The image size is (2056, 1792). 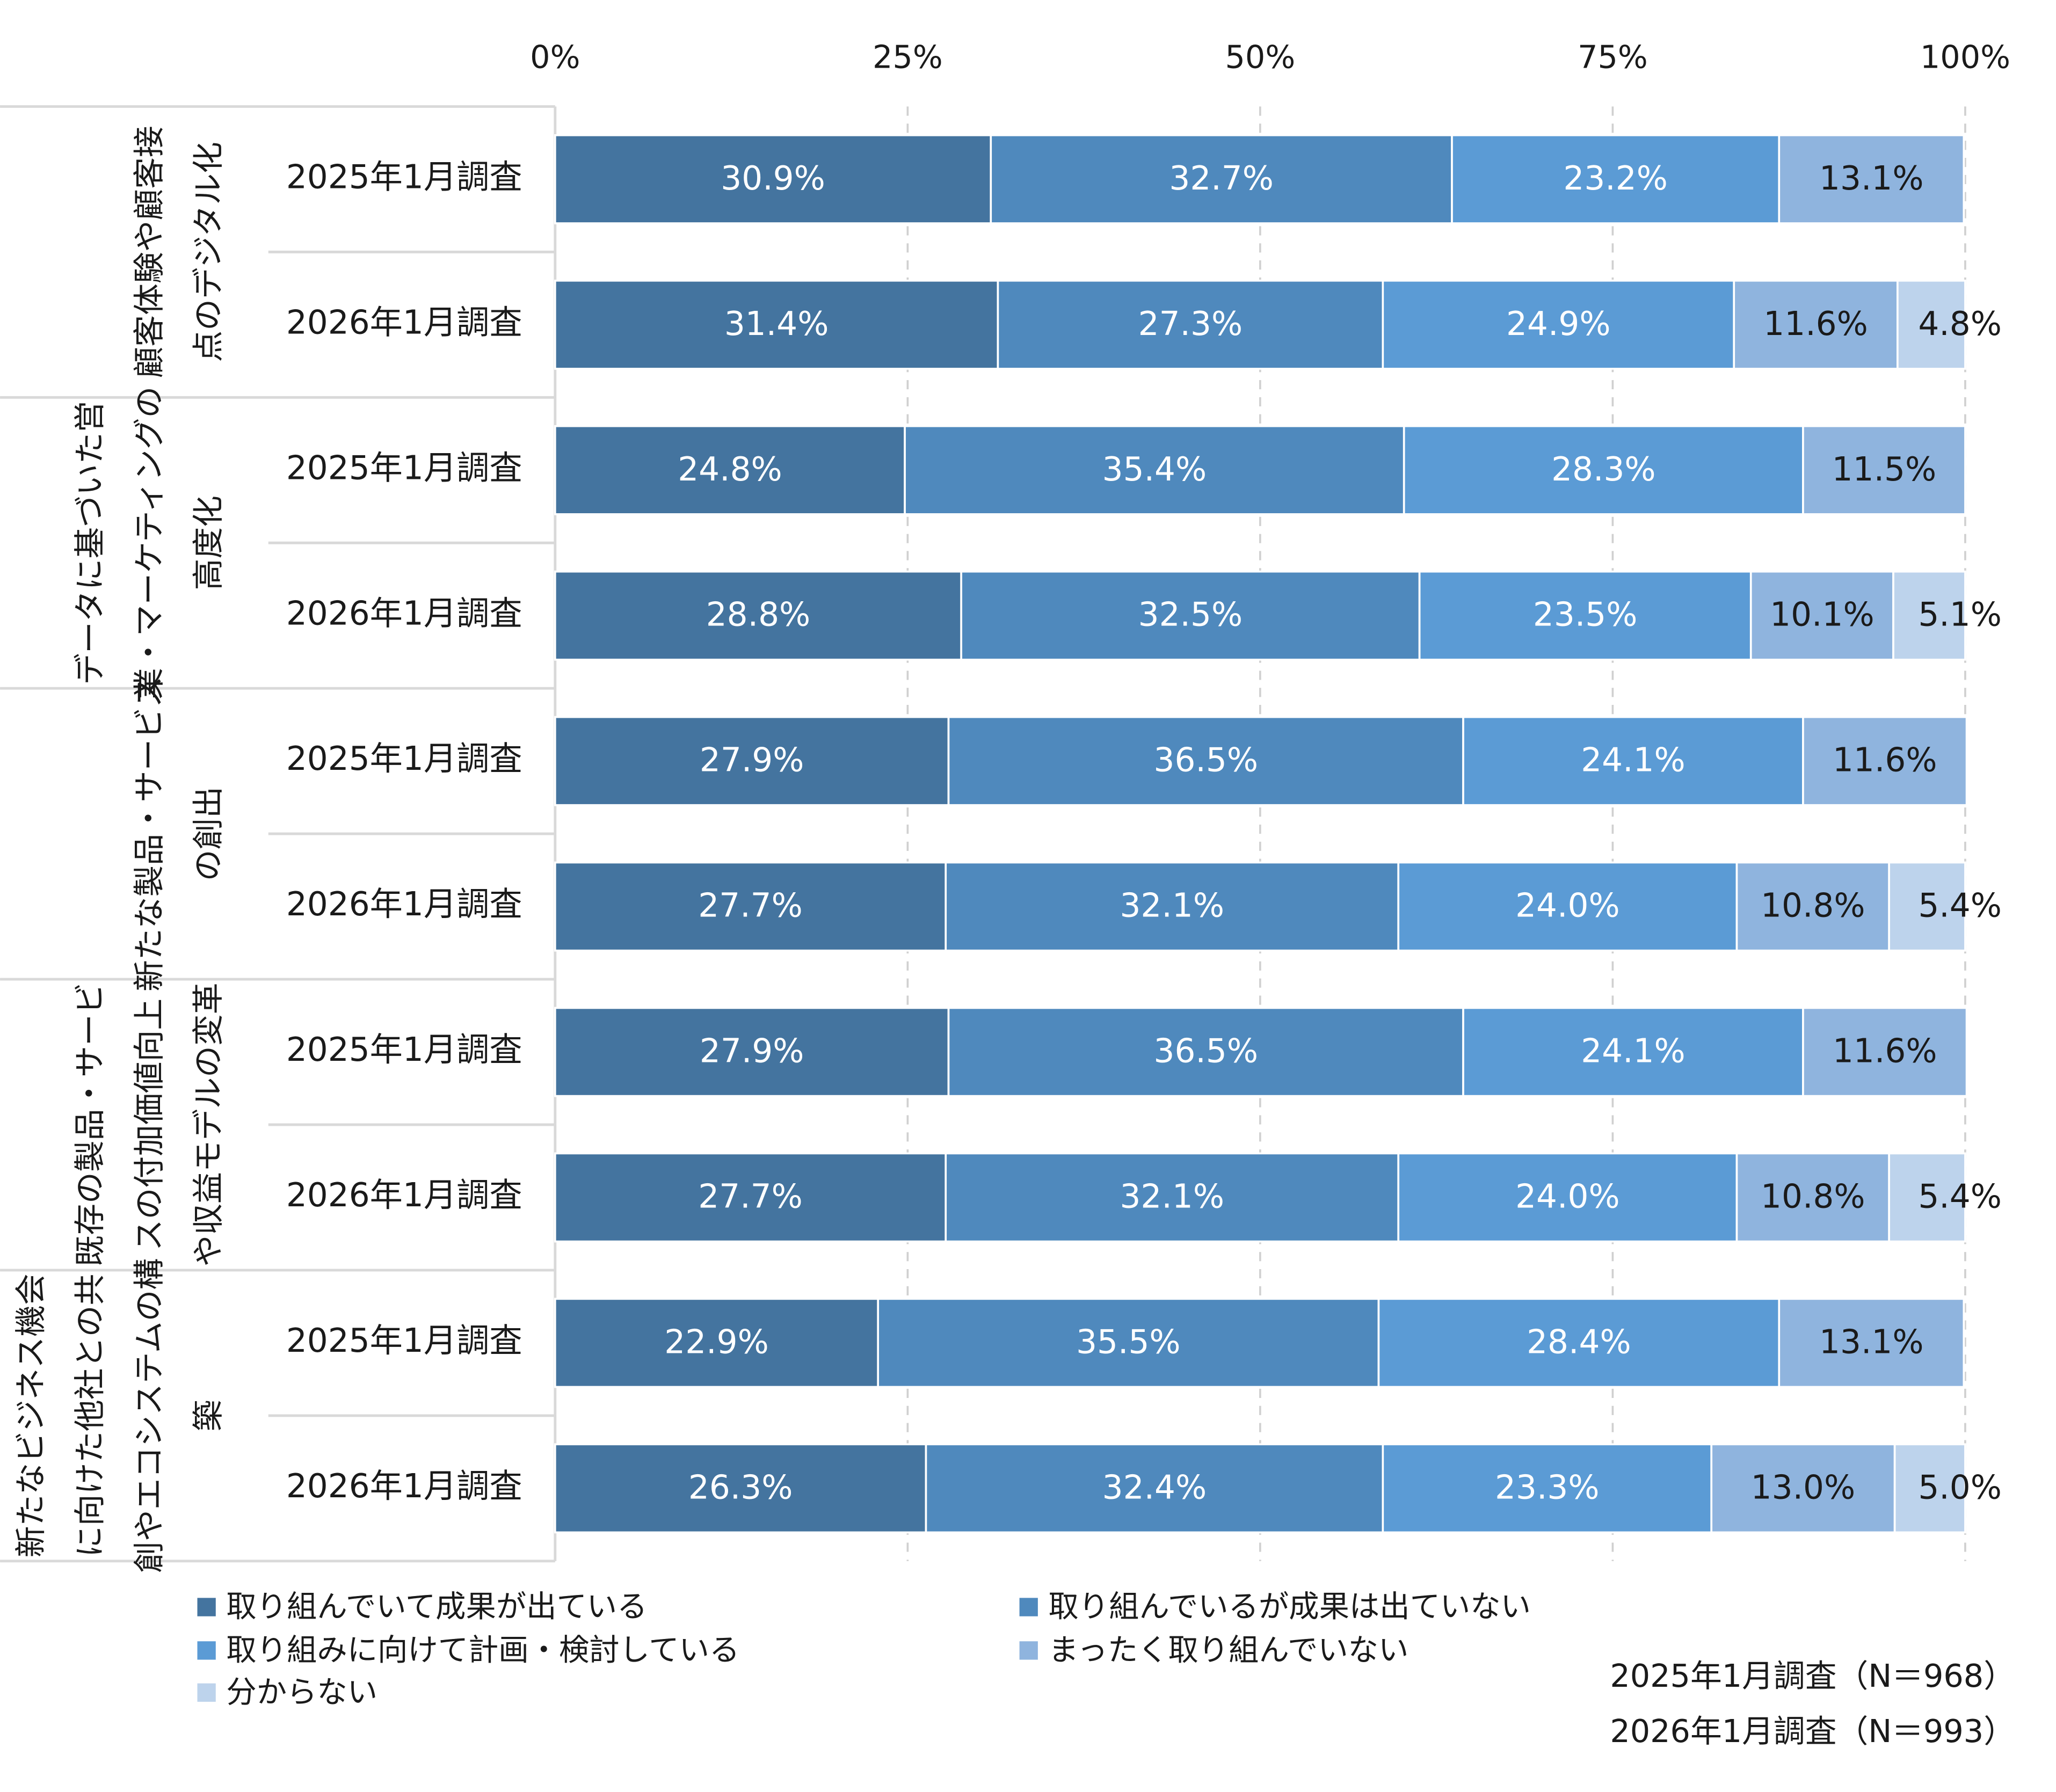 I want to click on data-label: 35.4%, so click(x=1154, y=469).